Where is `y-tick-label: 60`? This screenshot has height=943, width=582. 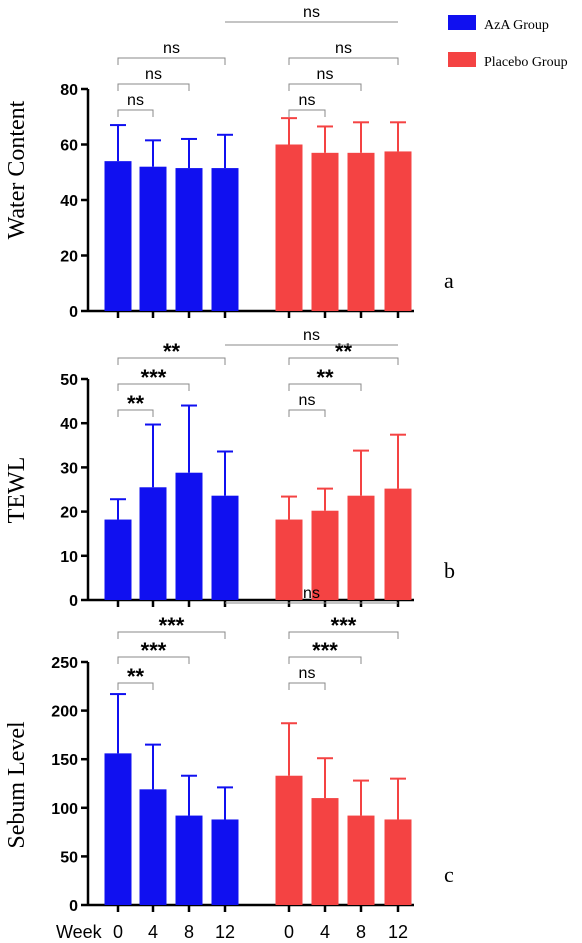 y-tick-label: 60 is located at coordinates (69, 146).